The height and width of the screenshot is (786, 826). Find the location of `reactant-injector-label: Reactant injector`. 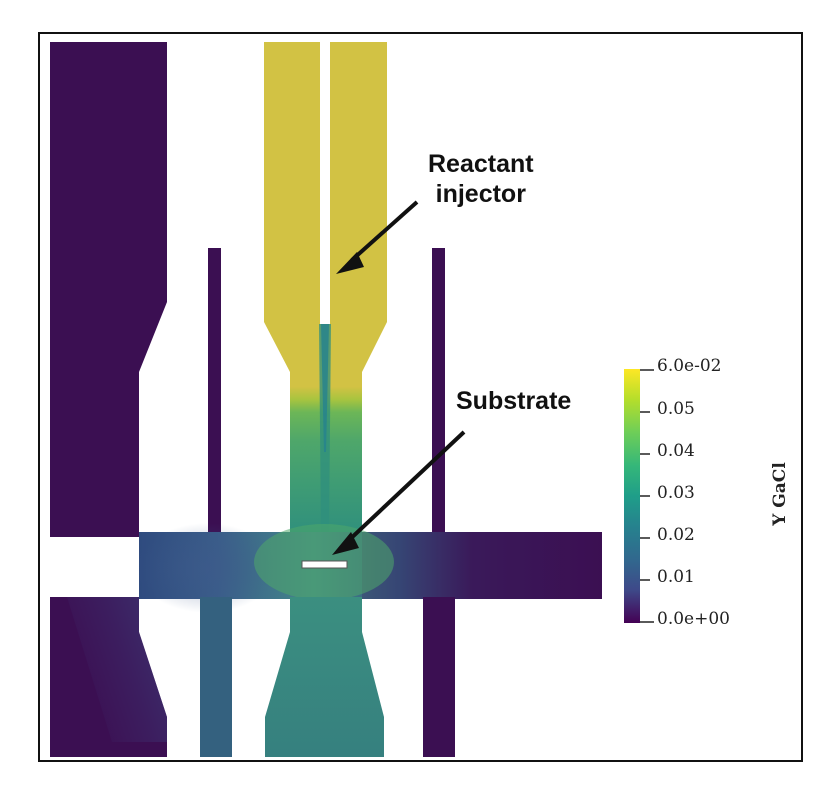

reactant-injector-label: Reactant injector is located at coordinates (481, 179).